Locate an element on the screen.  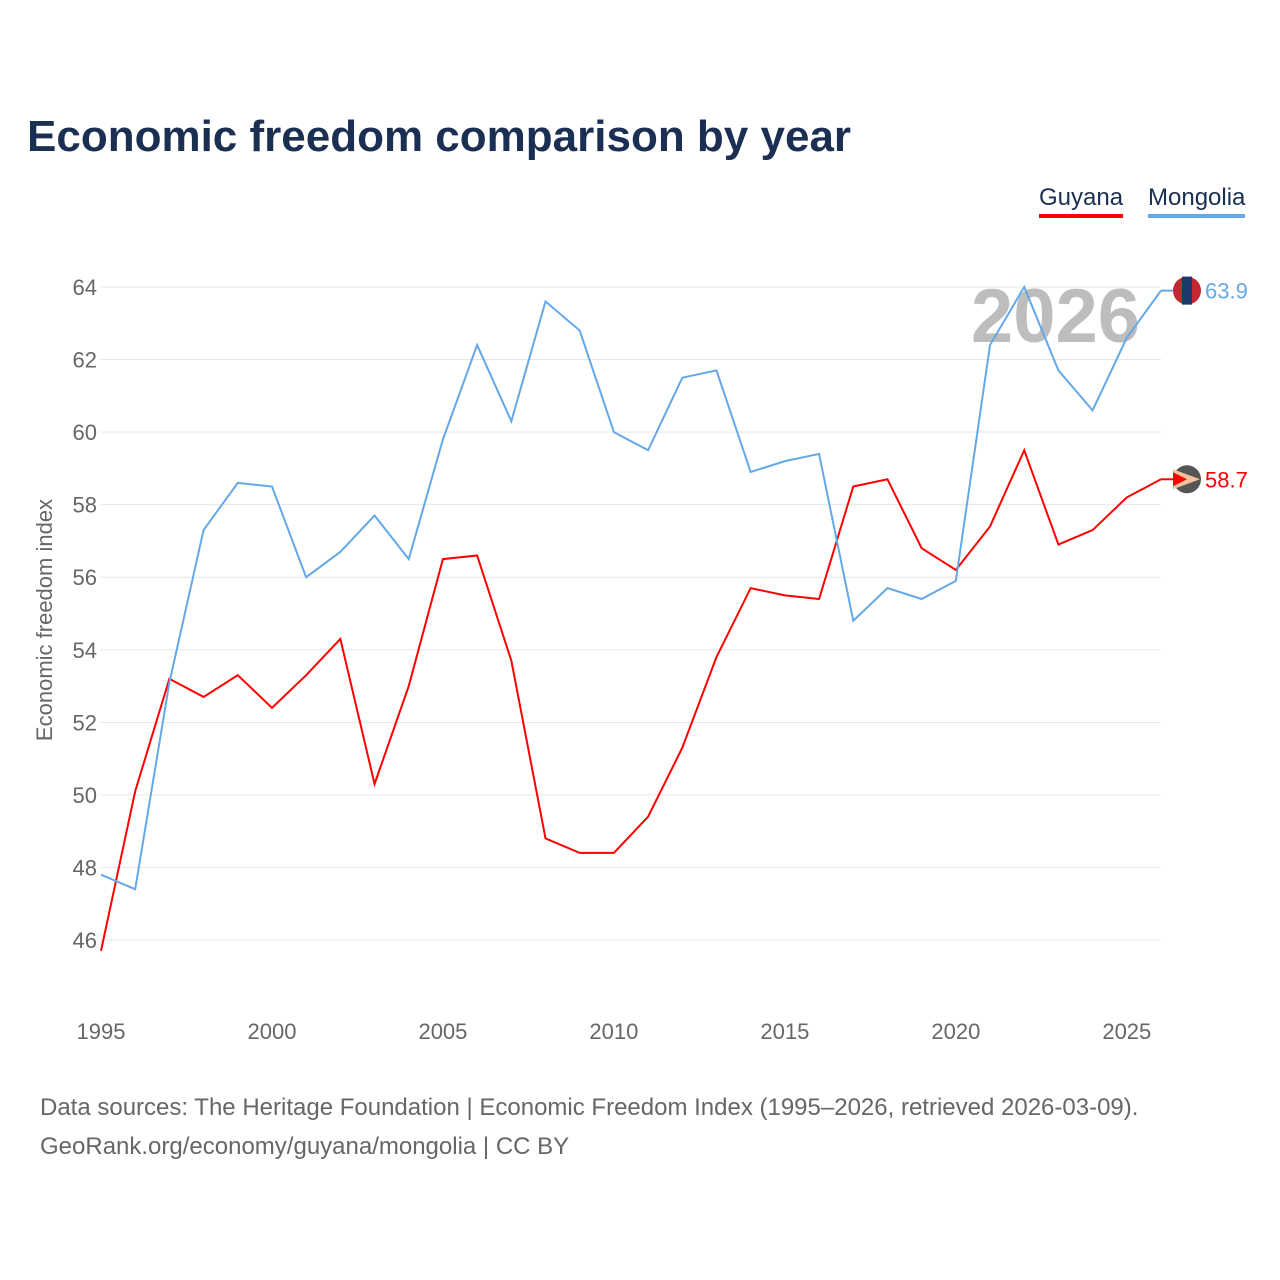
end-value-label: 63.9 is located at coordinates (1226, 291).